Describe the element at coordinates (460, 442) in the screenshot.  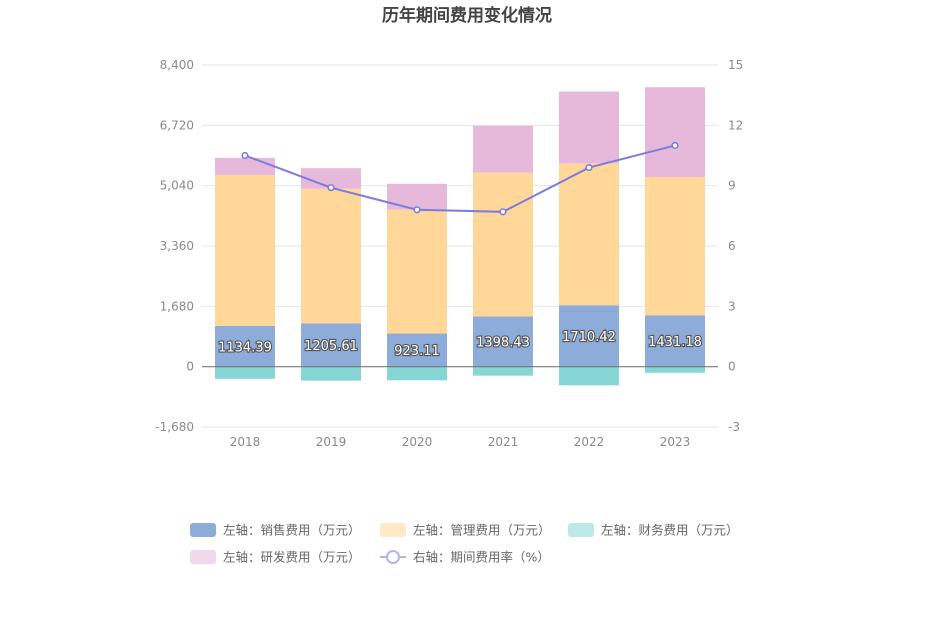
I see `x-axis: 2018 2019 2020 2021 2022 2023` at that location.